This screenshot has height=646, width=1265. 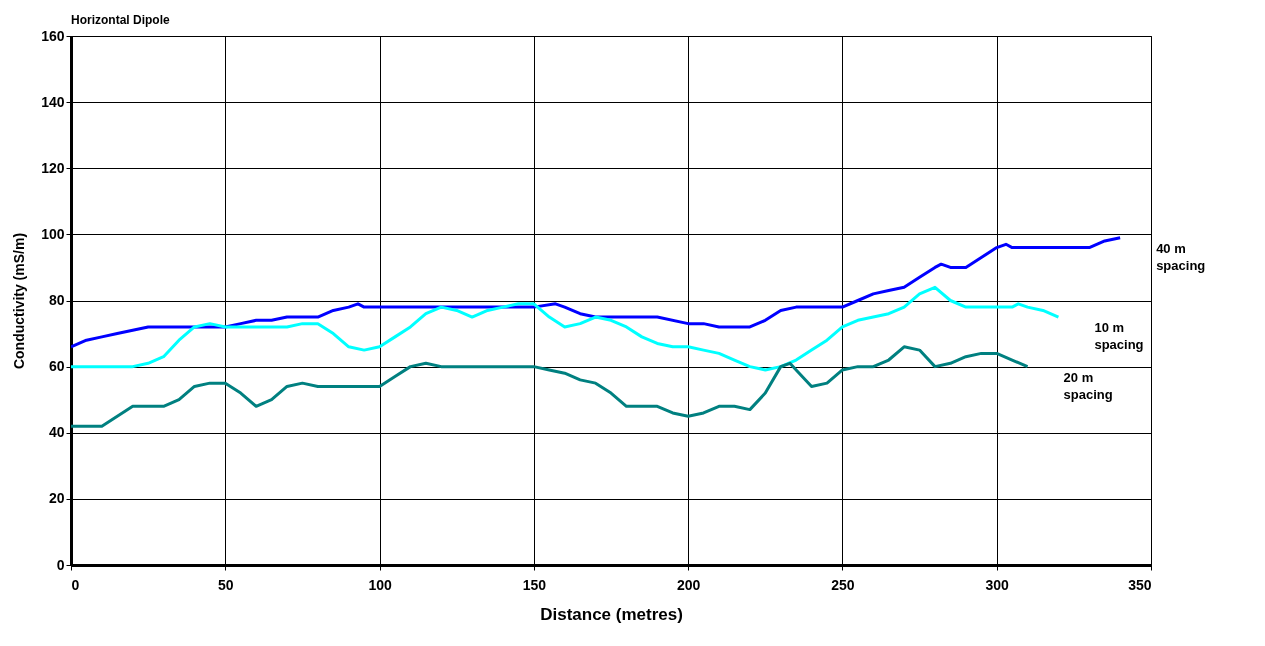 What do you see at coordinates (53, 167) in the screenshot?
I see `y-tick-label: 120` at bounding box center [53, 167].